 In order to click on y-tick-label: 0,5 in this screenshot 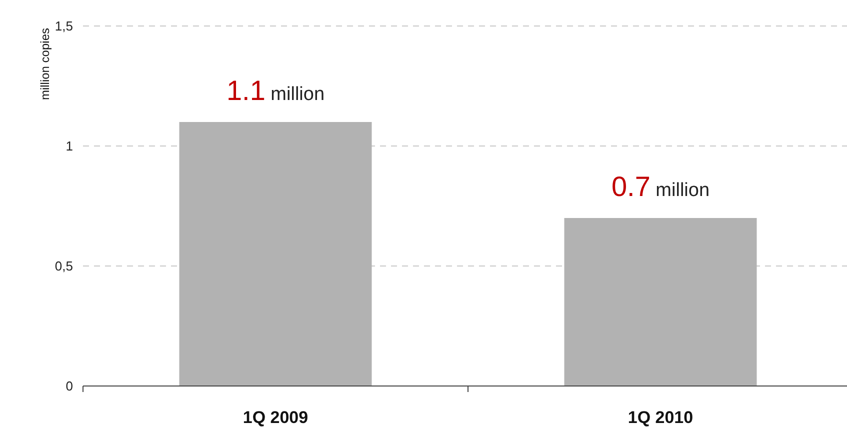, I will do `click(63, 266)`.